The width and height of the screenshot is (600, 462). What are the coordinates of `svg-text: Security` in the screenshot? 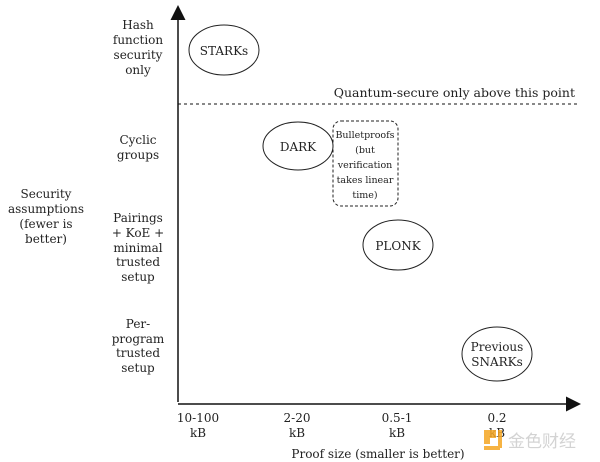 It's located at (46, 194).